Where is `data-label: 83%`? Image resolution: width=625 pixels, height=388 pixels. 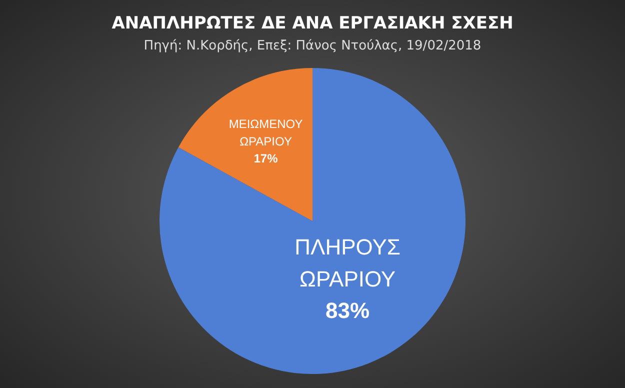 data-label: 83% is located at coordinates (348, 311).